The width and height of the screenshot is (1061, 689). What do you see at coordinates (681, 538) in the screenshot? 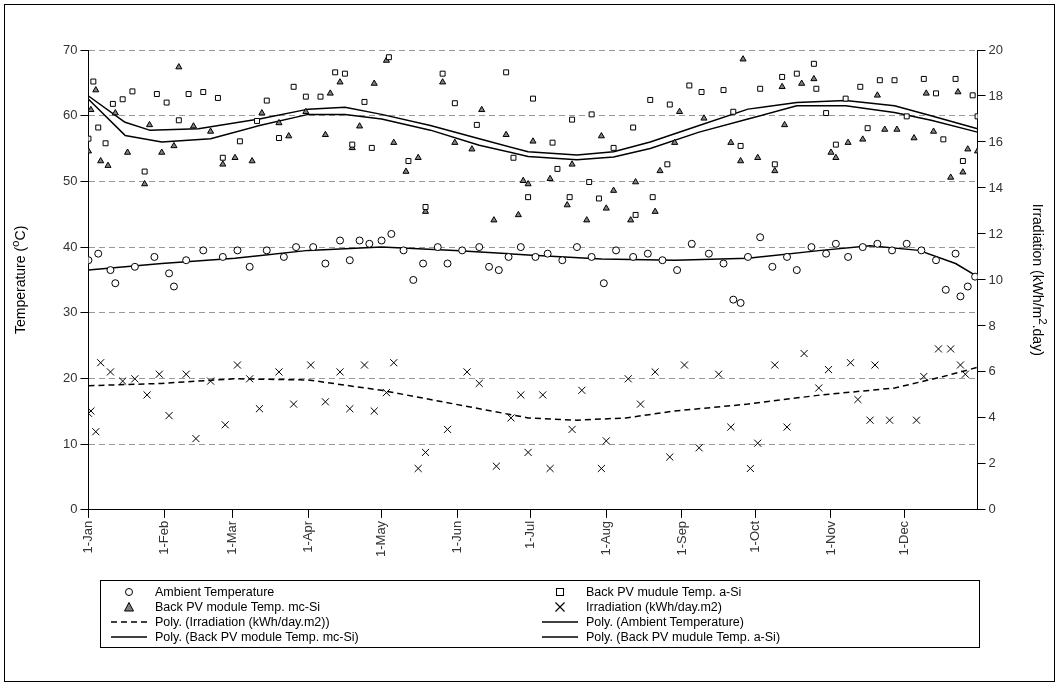
I see `x-tick-label: 1-Sep` at bounding box center [681, 538].